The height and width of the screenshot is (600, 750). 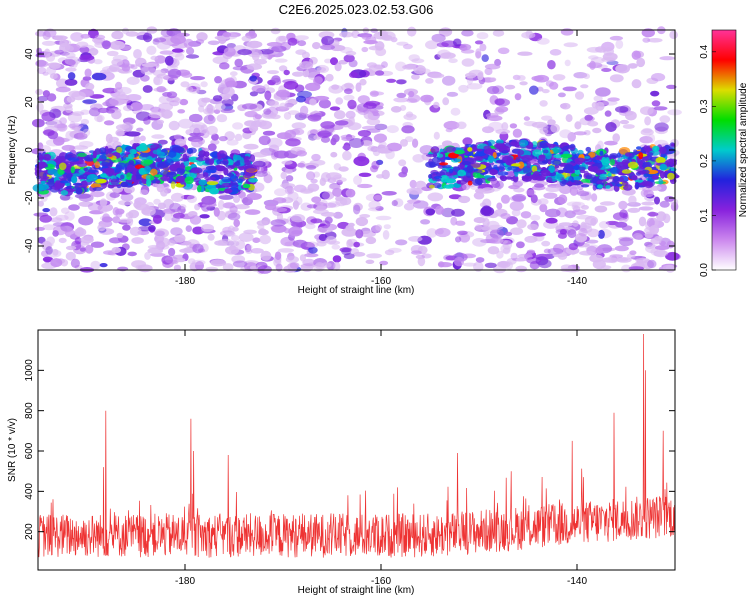 I want to click on colorbar-tick-label: 0.1, so click(x=704, y=215).